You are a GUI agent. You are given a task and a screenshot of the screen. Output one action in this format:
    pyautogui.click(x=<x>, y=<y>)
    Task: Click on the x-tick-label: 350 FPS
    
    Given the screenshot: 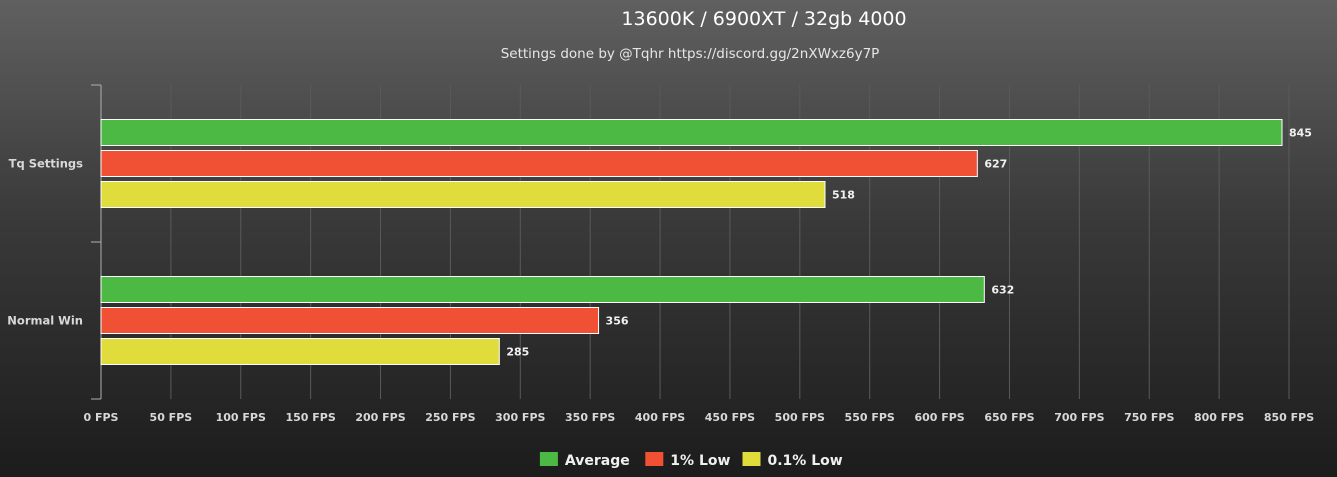 What is the action you would take?
    pyautogui.click(x=590, y=417)
    